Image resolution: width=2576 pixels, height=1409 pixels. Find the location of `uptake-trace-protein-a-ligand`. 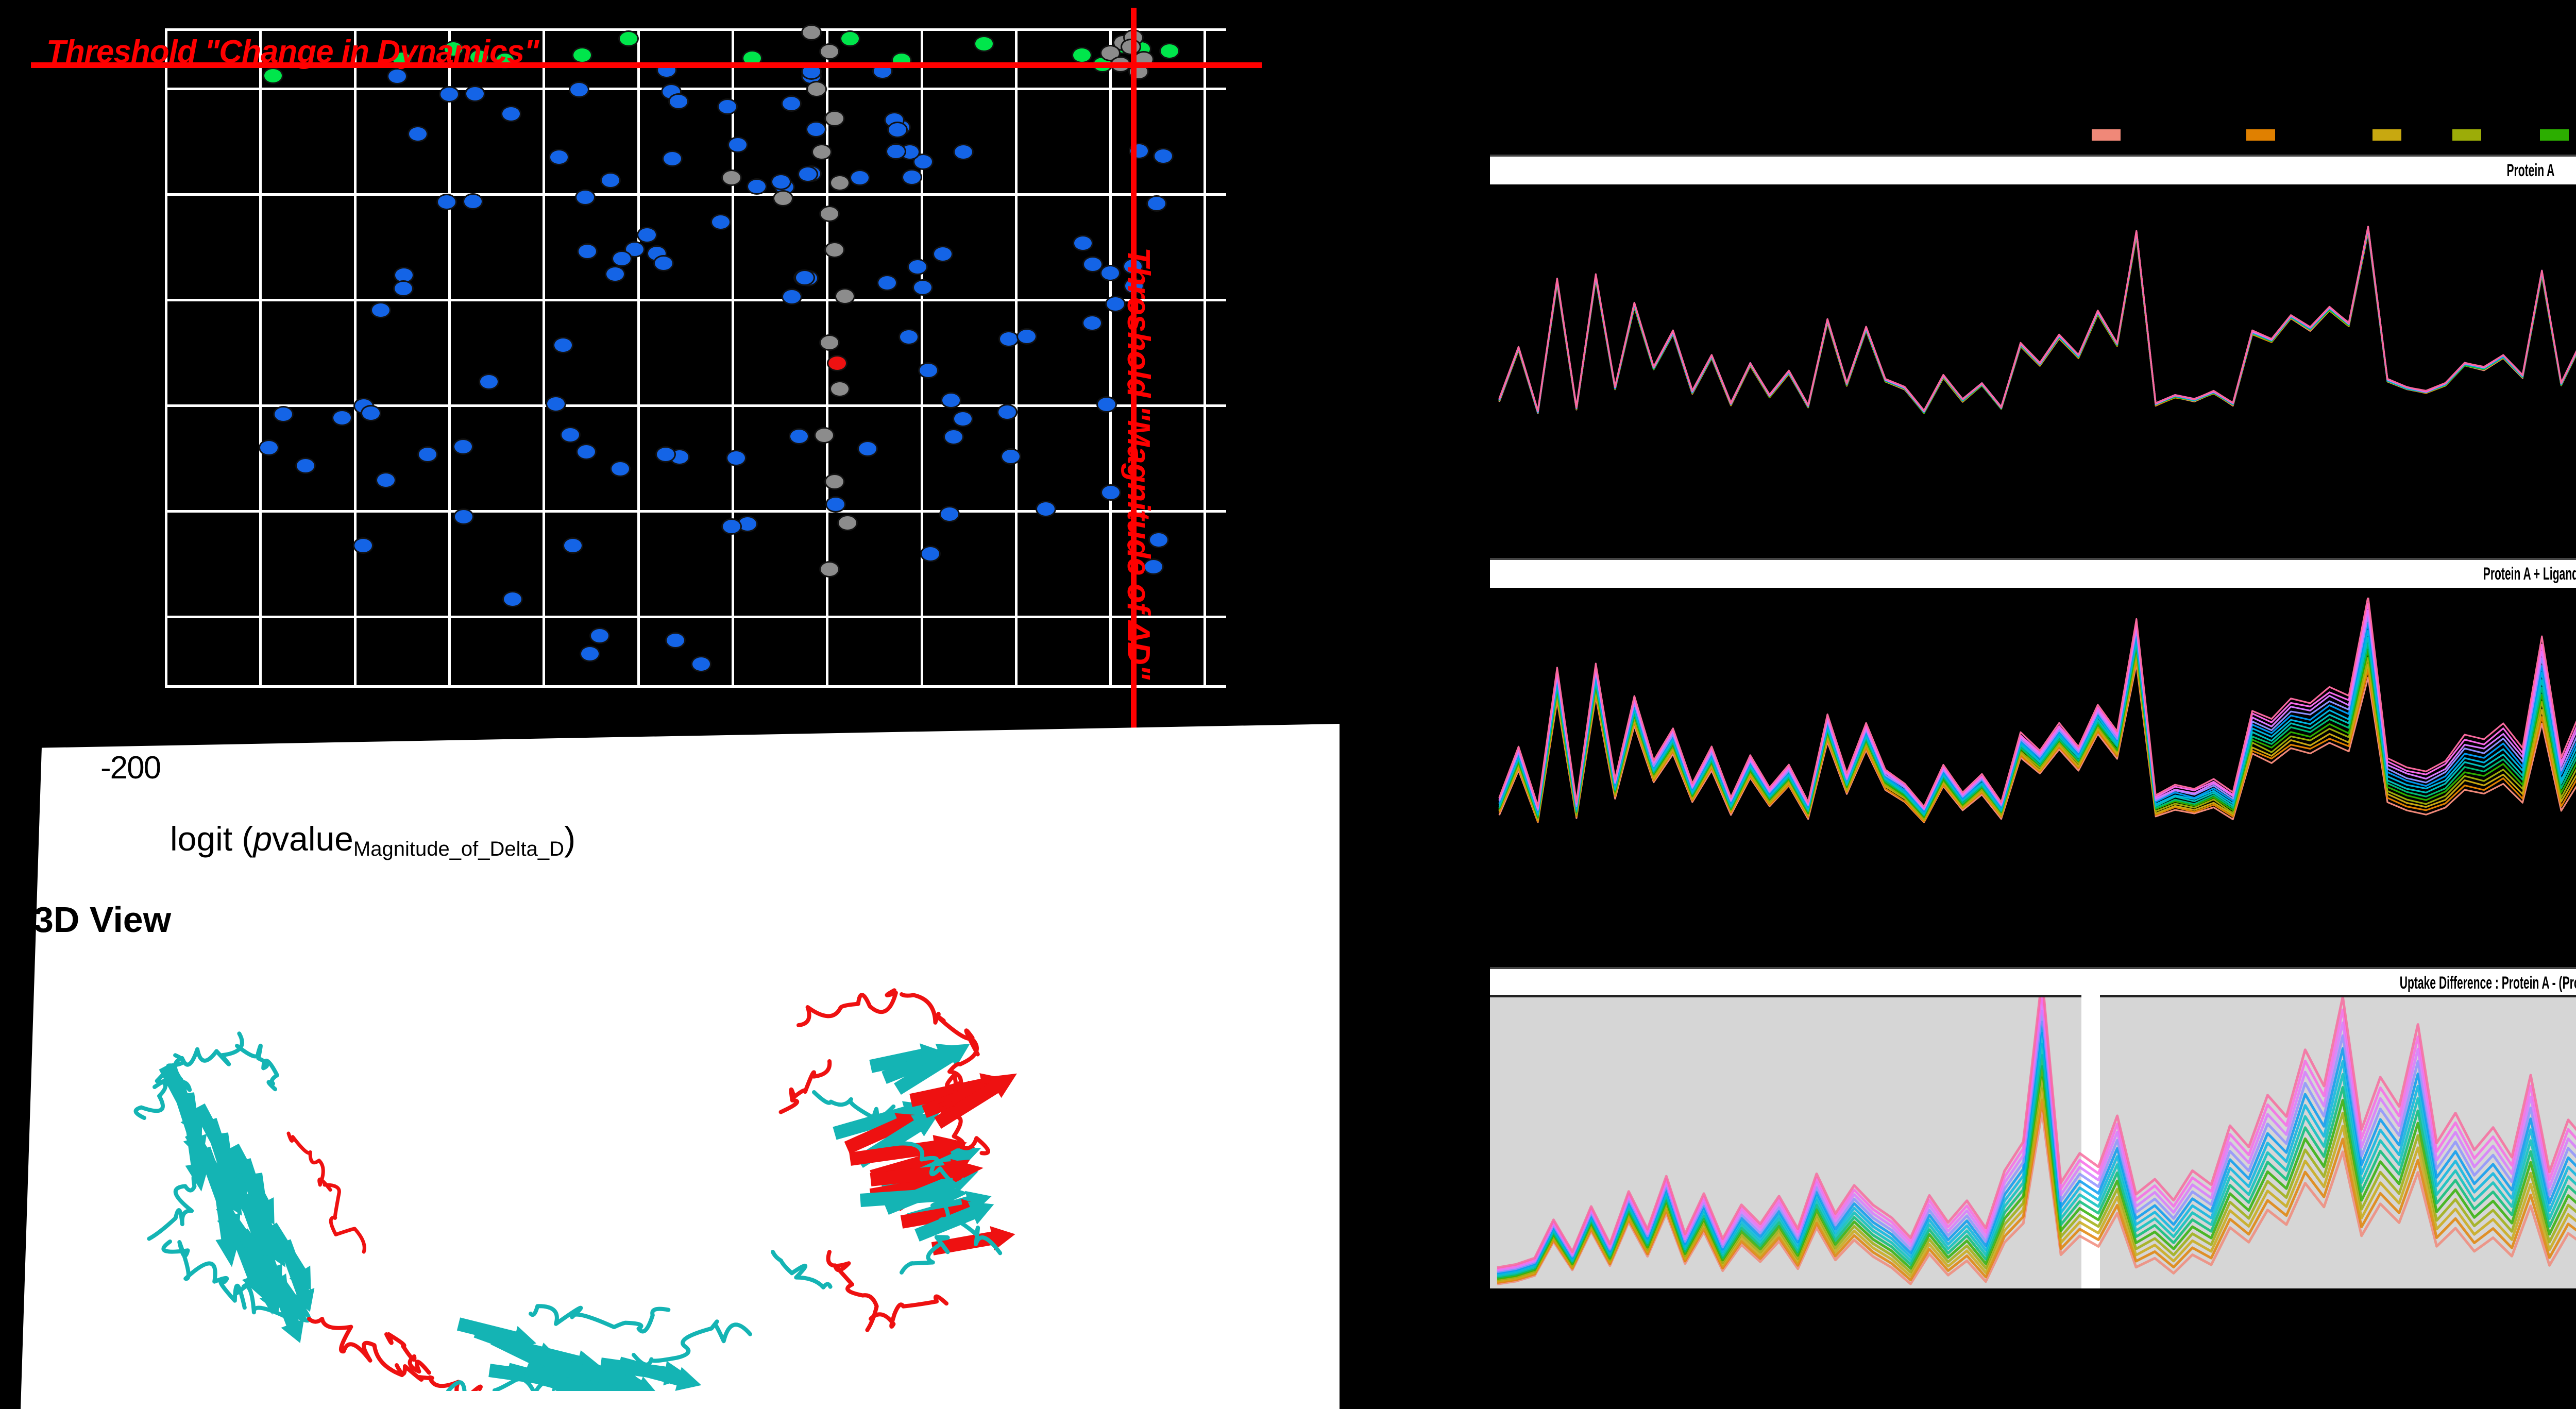

uptake-trace-protein-a-ligand is located at coordinates (2035, 719).